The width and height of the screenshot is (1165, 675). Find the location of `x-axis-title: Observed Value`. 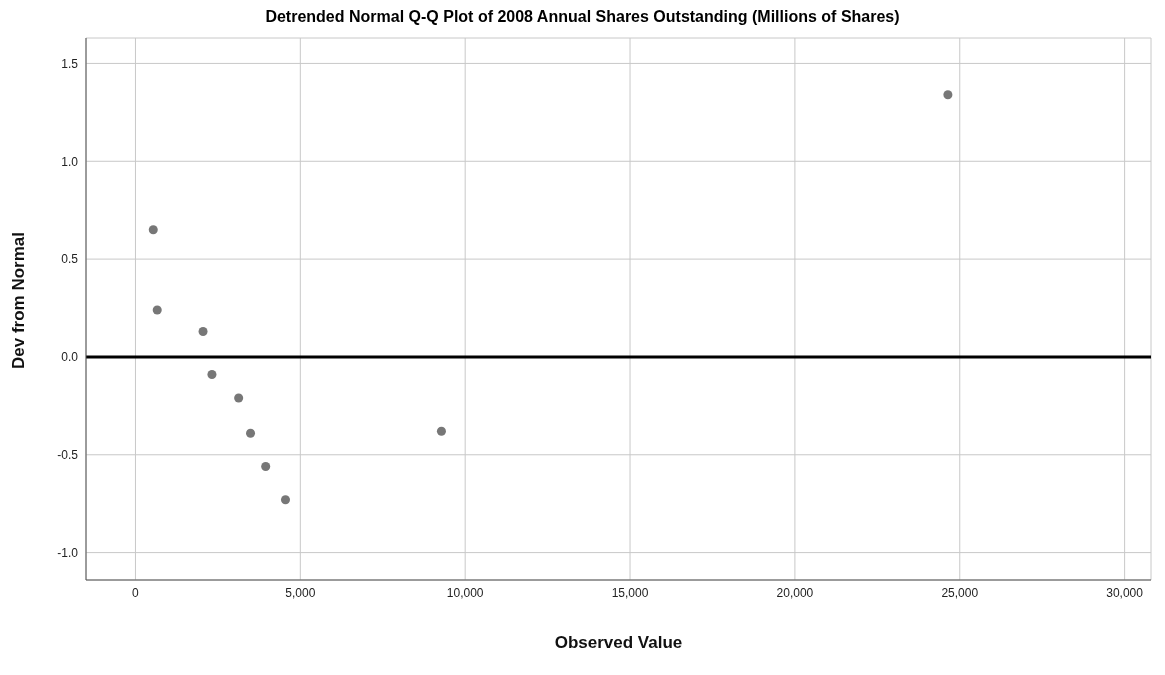

x-axis-title: Observed Value is located at coordinates (618, 642).